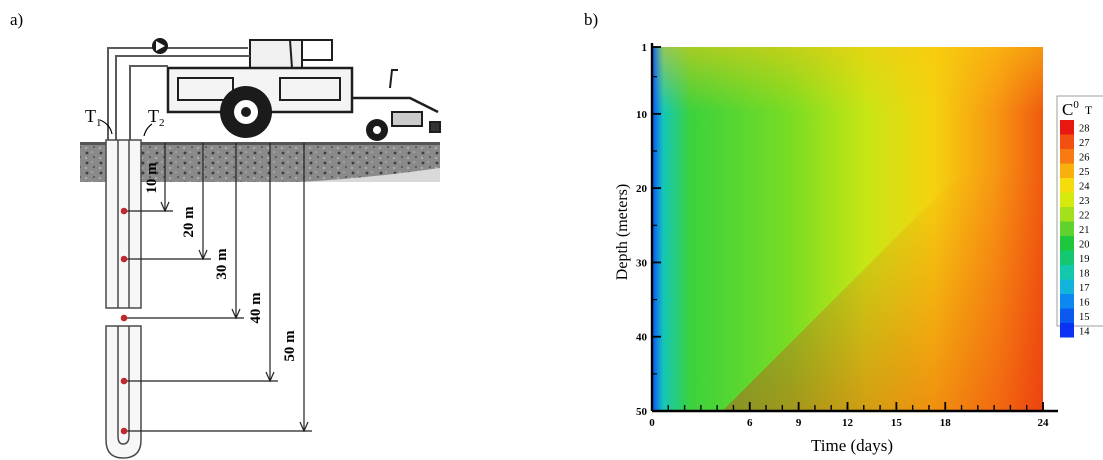 Image resolution: width=1103 pixels, height=460 pixels. What do you see at coordinates (1077, 109) in the screenshot?
I see `legend-title: C0 T` at bounding box center [1077, 109].